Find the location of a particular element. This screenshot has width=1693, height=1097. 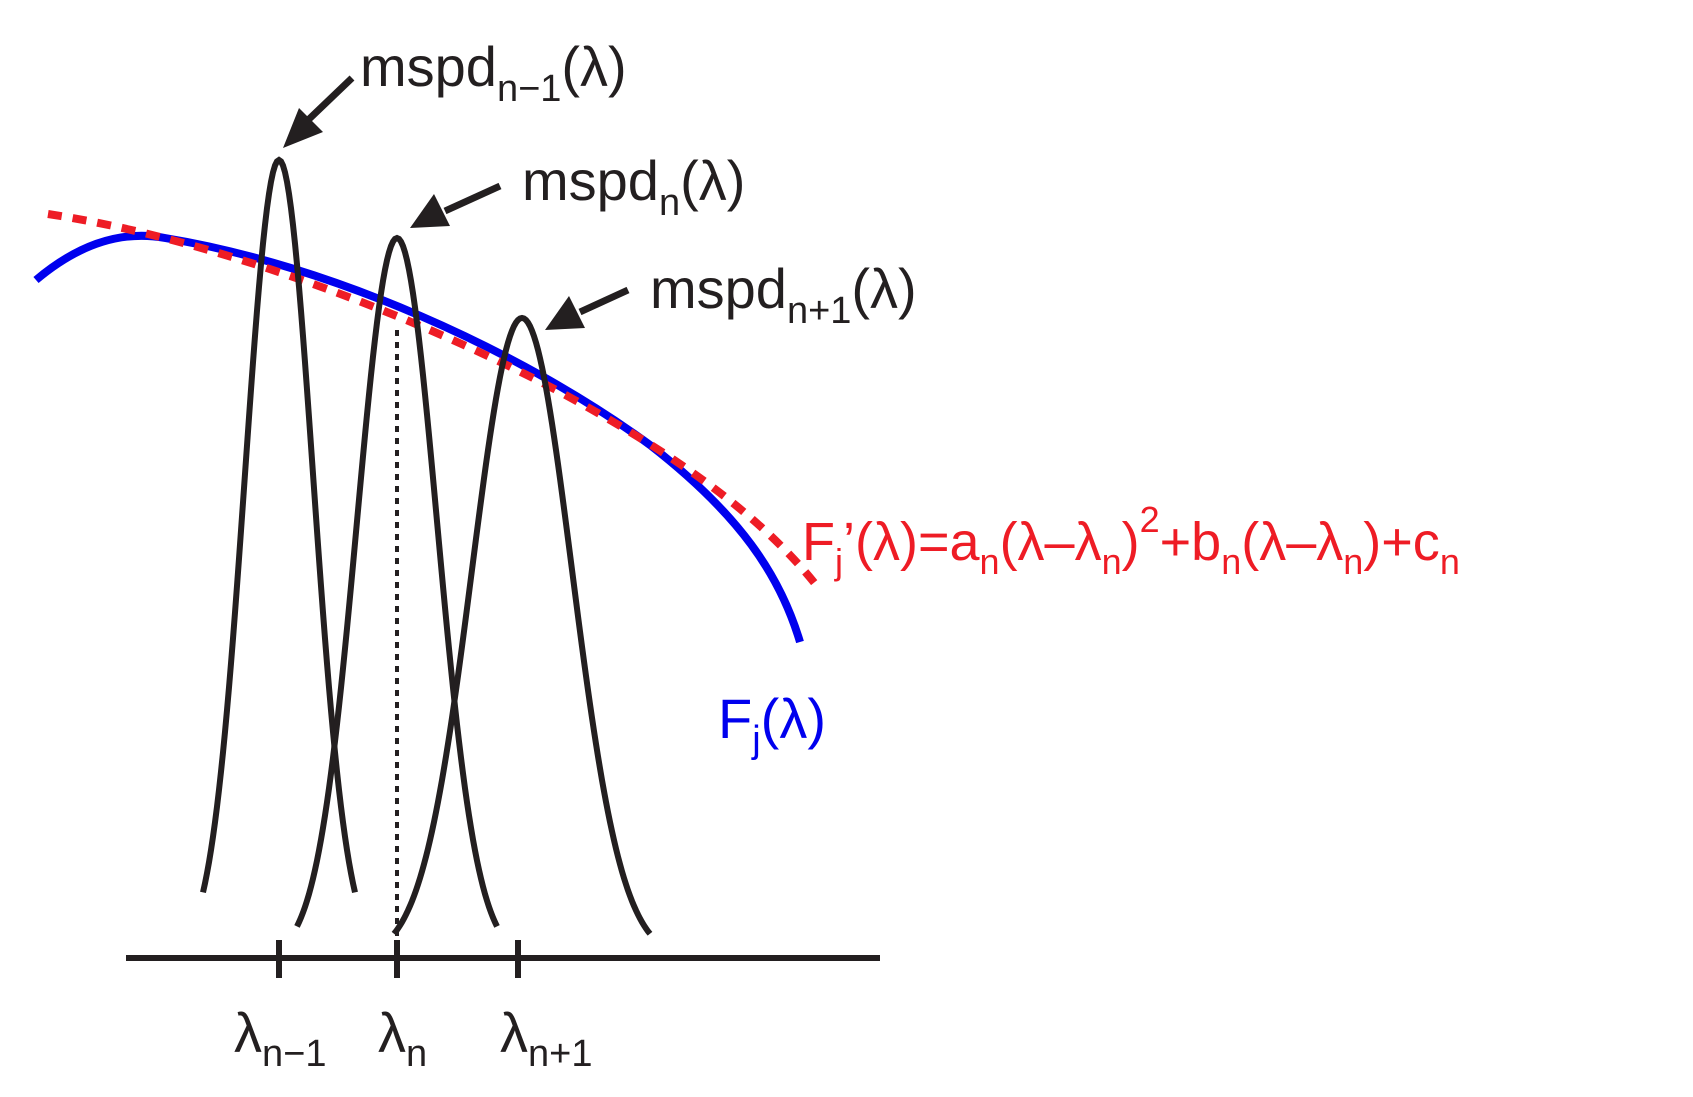

peak-label-n: mspdn(λ) is located at coordinates (633, 186).